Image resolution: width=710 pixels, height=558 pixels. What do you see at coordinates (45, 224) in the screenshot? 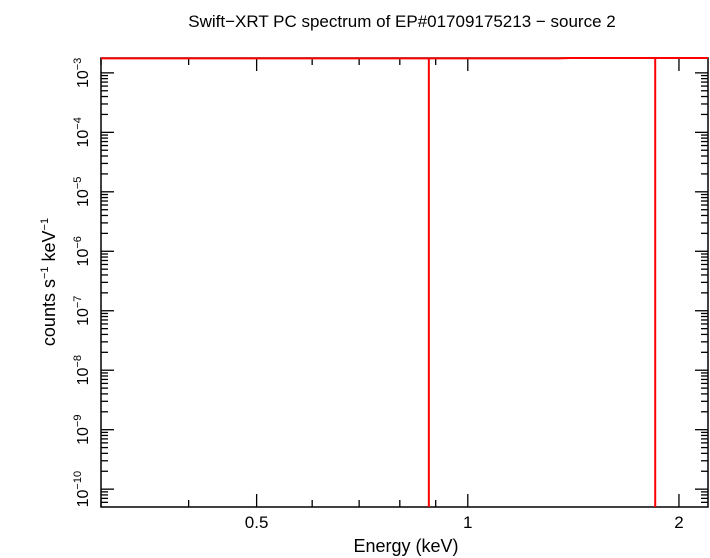
I see `y-axis-label-exp2: −1` at bounding box center [45, 224].